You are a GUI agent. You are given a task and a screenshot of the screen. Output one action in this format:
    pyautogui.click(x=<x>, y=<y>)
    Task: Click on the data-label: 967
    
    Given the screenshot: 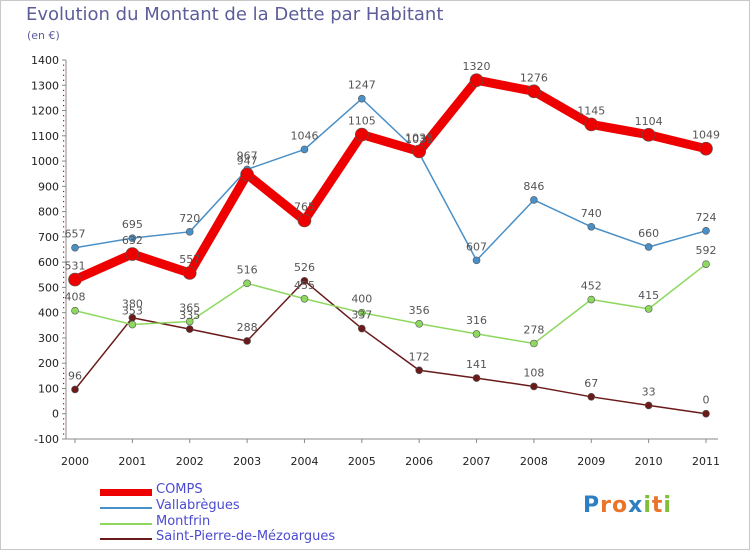 What is the action you would take?
    pyautogui.click(x=247, y=155)
    